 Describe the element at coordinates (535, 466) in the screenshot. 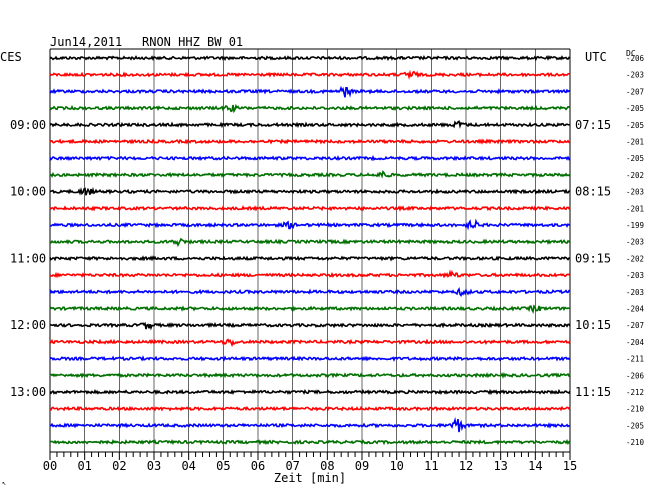

I see `x-tick-label-14: 14` at that location.